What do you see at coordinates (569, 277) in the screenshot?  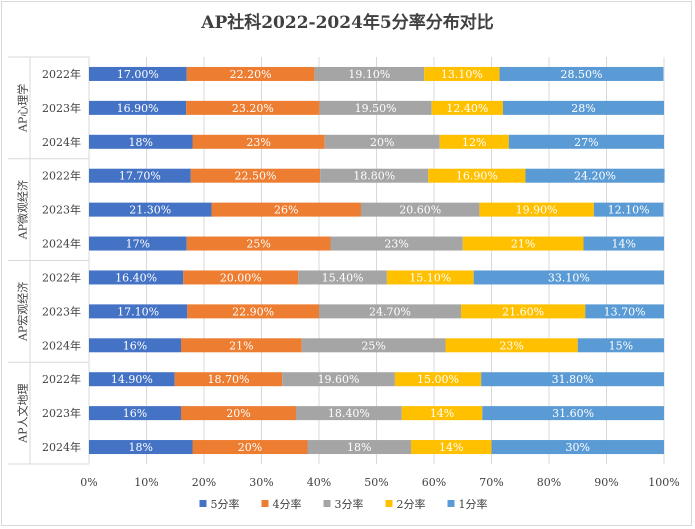 I see `data-label: 33.10%` at bounding box center [569, 277].